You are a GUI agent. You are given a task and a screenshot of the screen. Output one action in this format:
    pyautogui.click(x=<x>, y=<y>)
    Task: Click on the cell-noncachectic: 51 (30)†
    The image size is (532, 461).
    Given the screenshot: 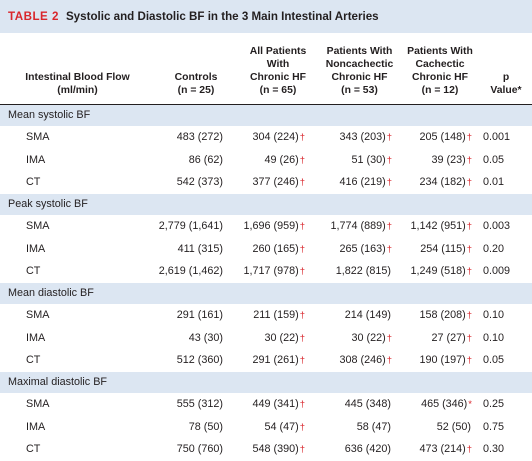 What is the action you would take?
    pyautogui.click(x=359, y=159)
    